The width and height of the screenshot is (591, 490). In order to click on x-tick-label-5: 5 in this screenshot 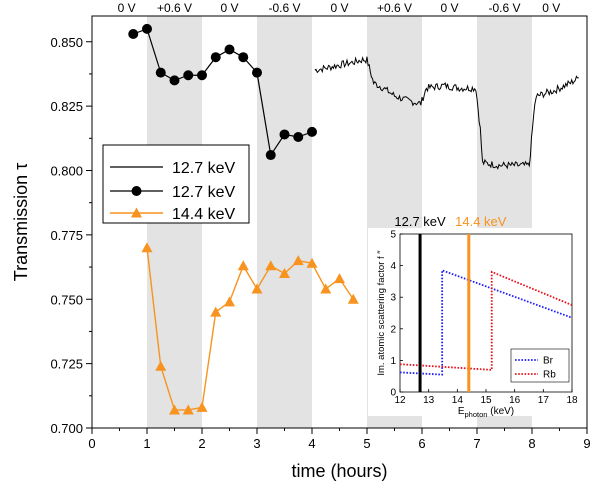, I will do `click(366, 443)`.